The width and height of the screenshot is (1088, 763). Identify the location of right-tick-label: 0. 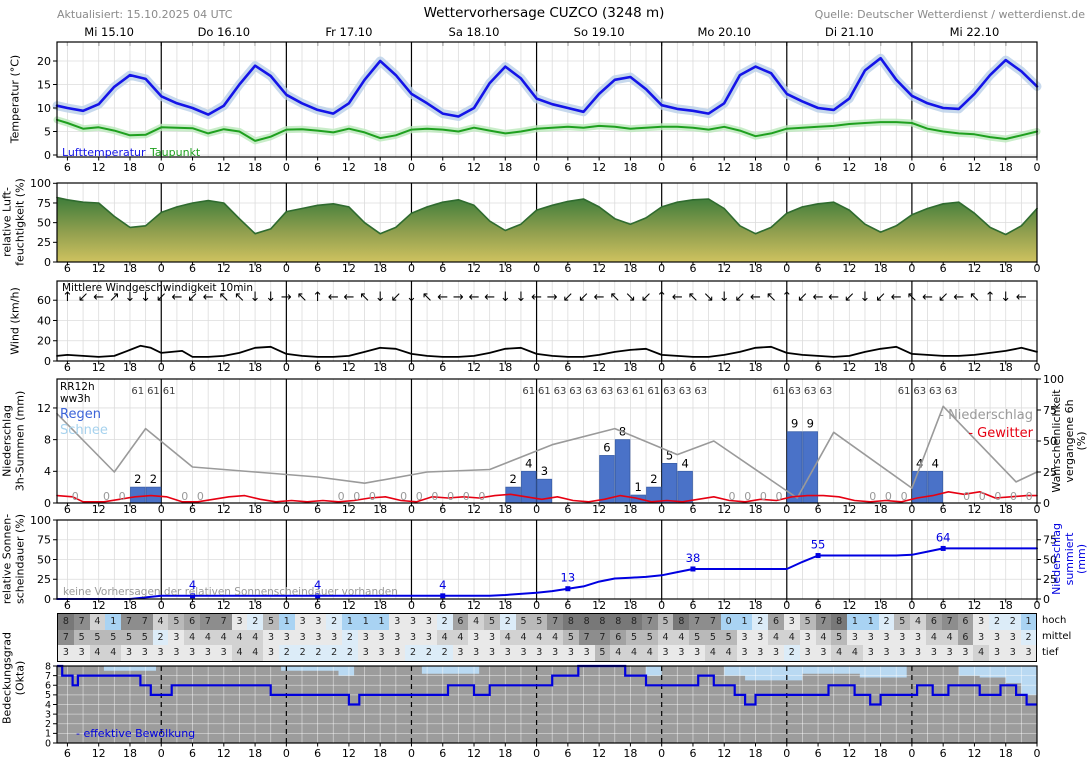
(1046, 503).